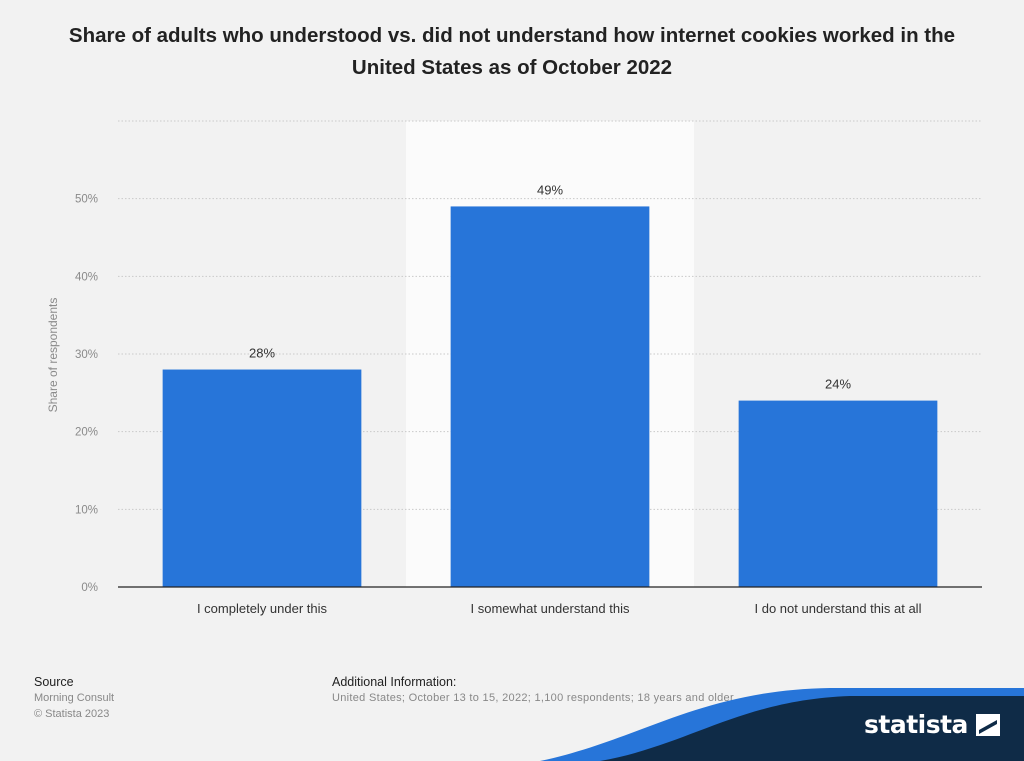 Image resolution: width=1024 pixels, height=761 pixels. Describe the element at coordinates (916, 724) in the screenshot. I see `logo-text: statista` at that location.